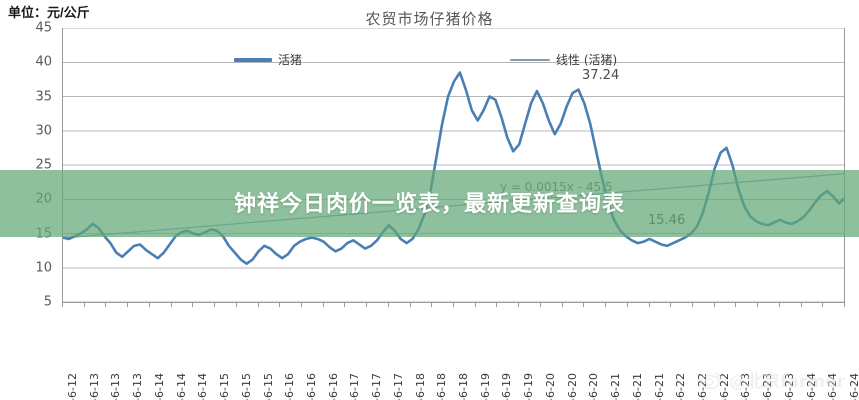 The height and width of the screenshot is (400, 859). Describe the element at coordinates (429, 19) in the screenshot. I see `chart-title: 农贸市场仔猪价格` at that location.